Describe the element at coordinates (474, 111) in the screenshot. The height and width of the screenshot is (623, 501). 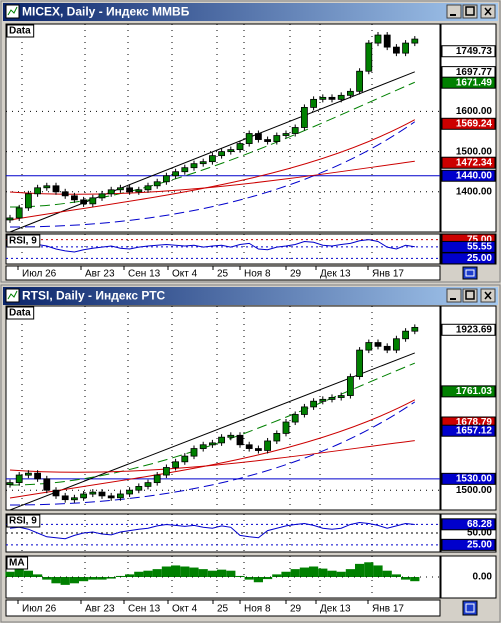
I see `scale-label: 1600.00` at that location.